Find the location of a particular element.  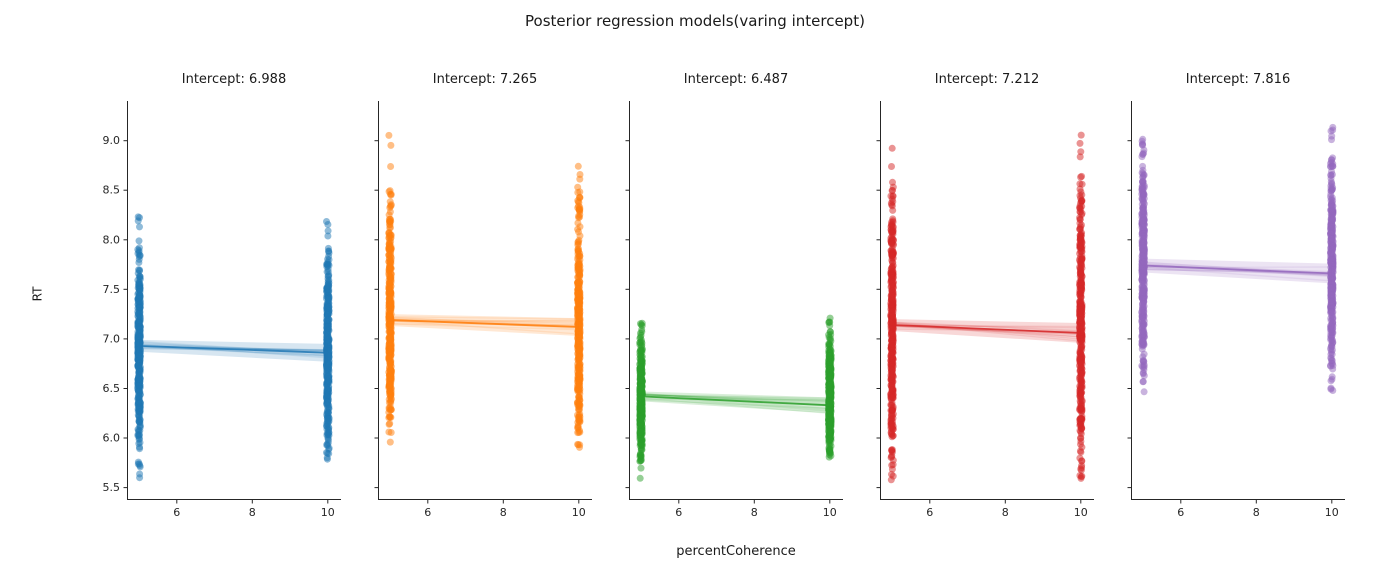

y-tick-label: 8.5 is located at coordinates (112, 190).